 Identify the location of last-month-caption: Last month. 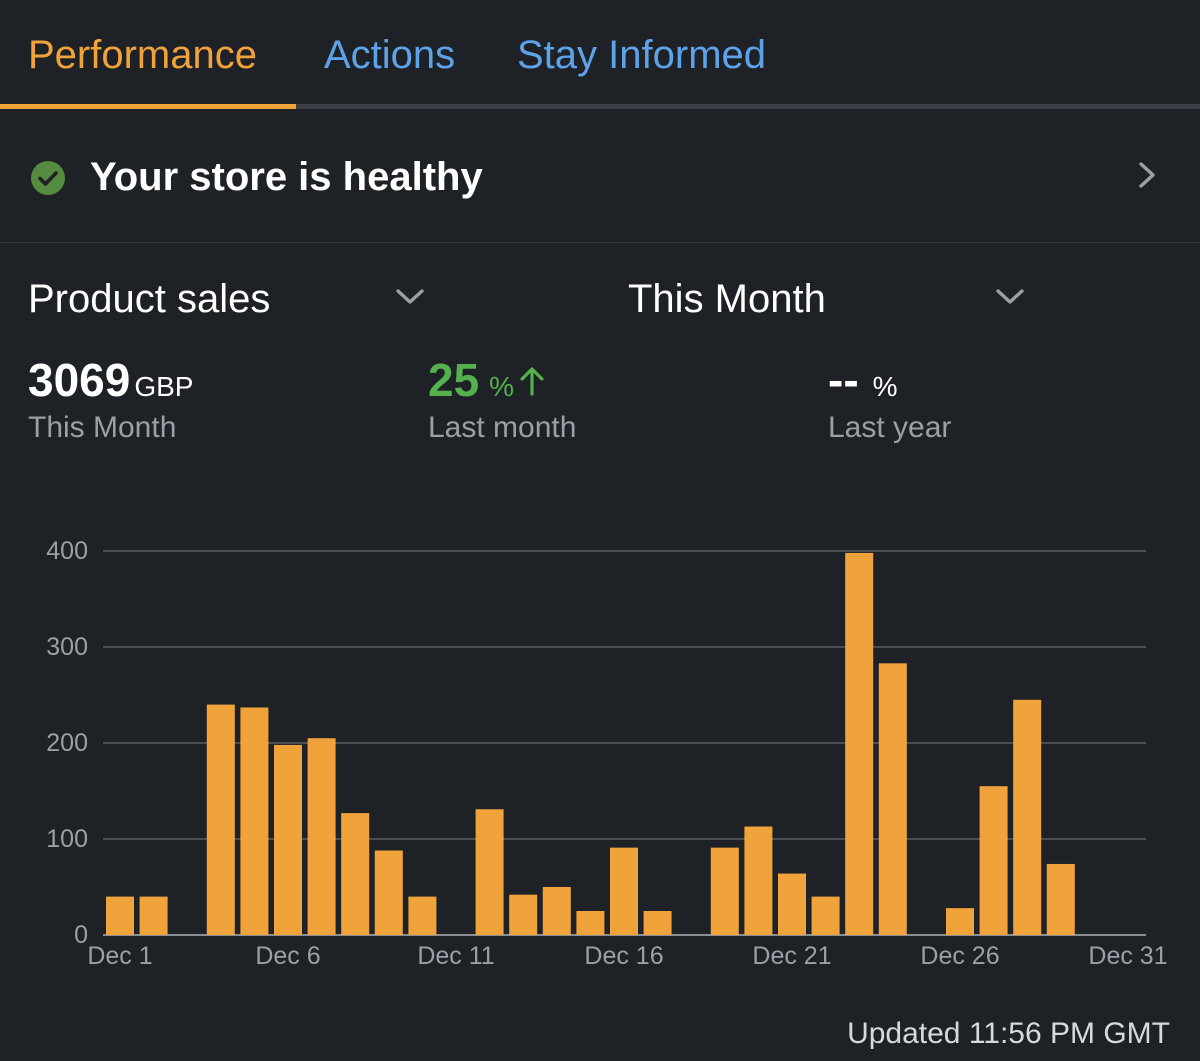
(502, 427).